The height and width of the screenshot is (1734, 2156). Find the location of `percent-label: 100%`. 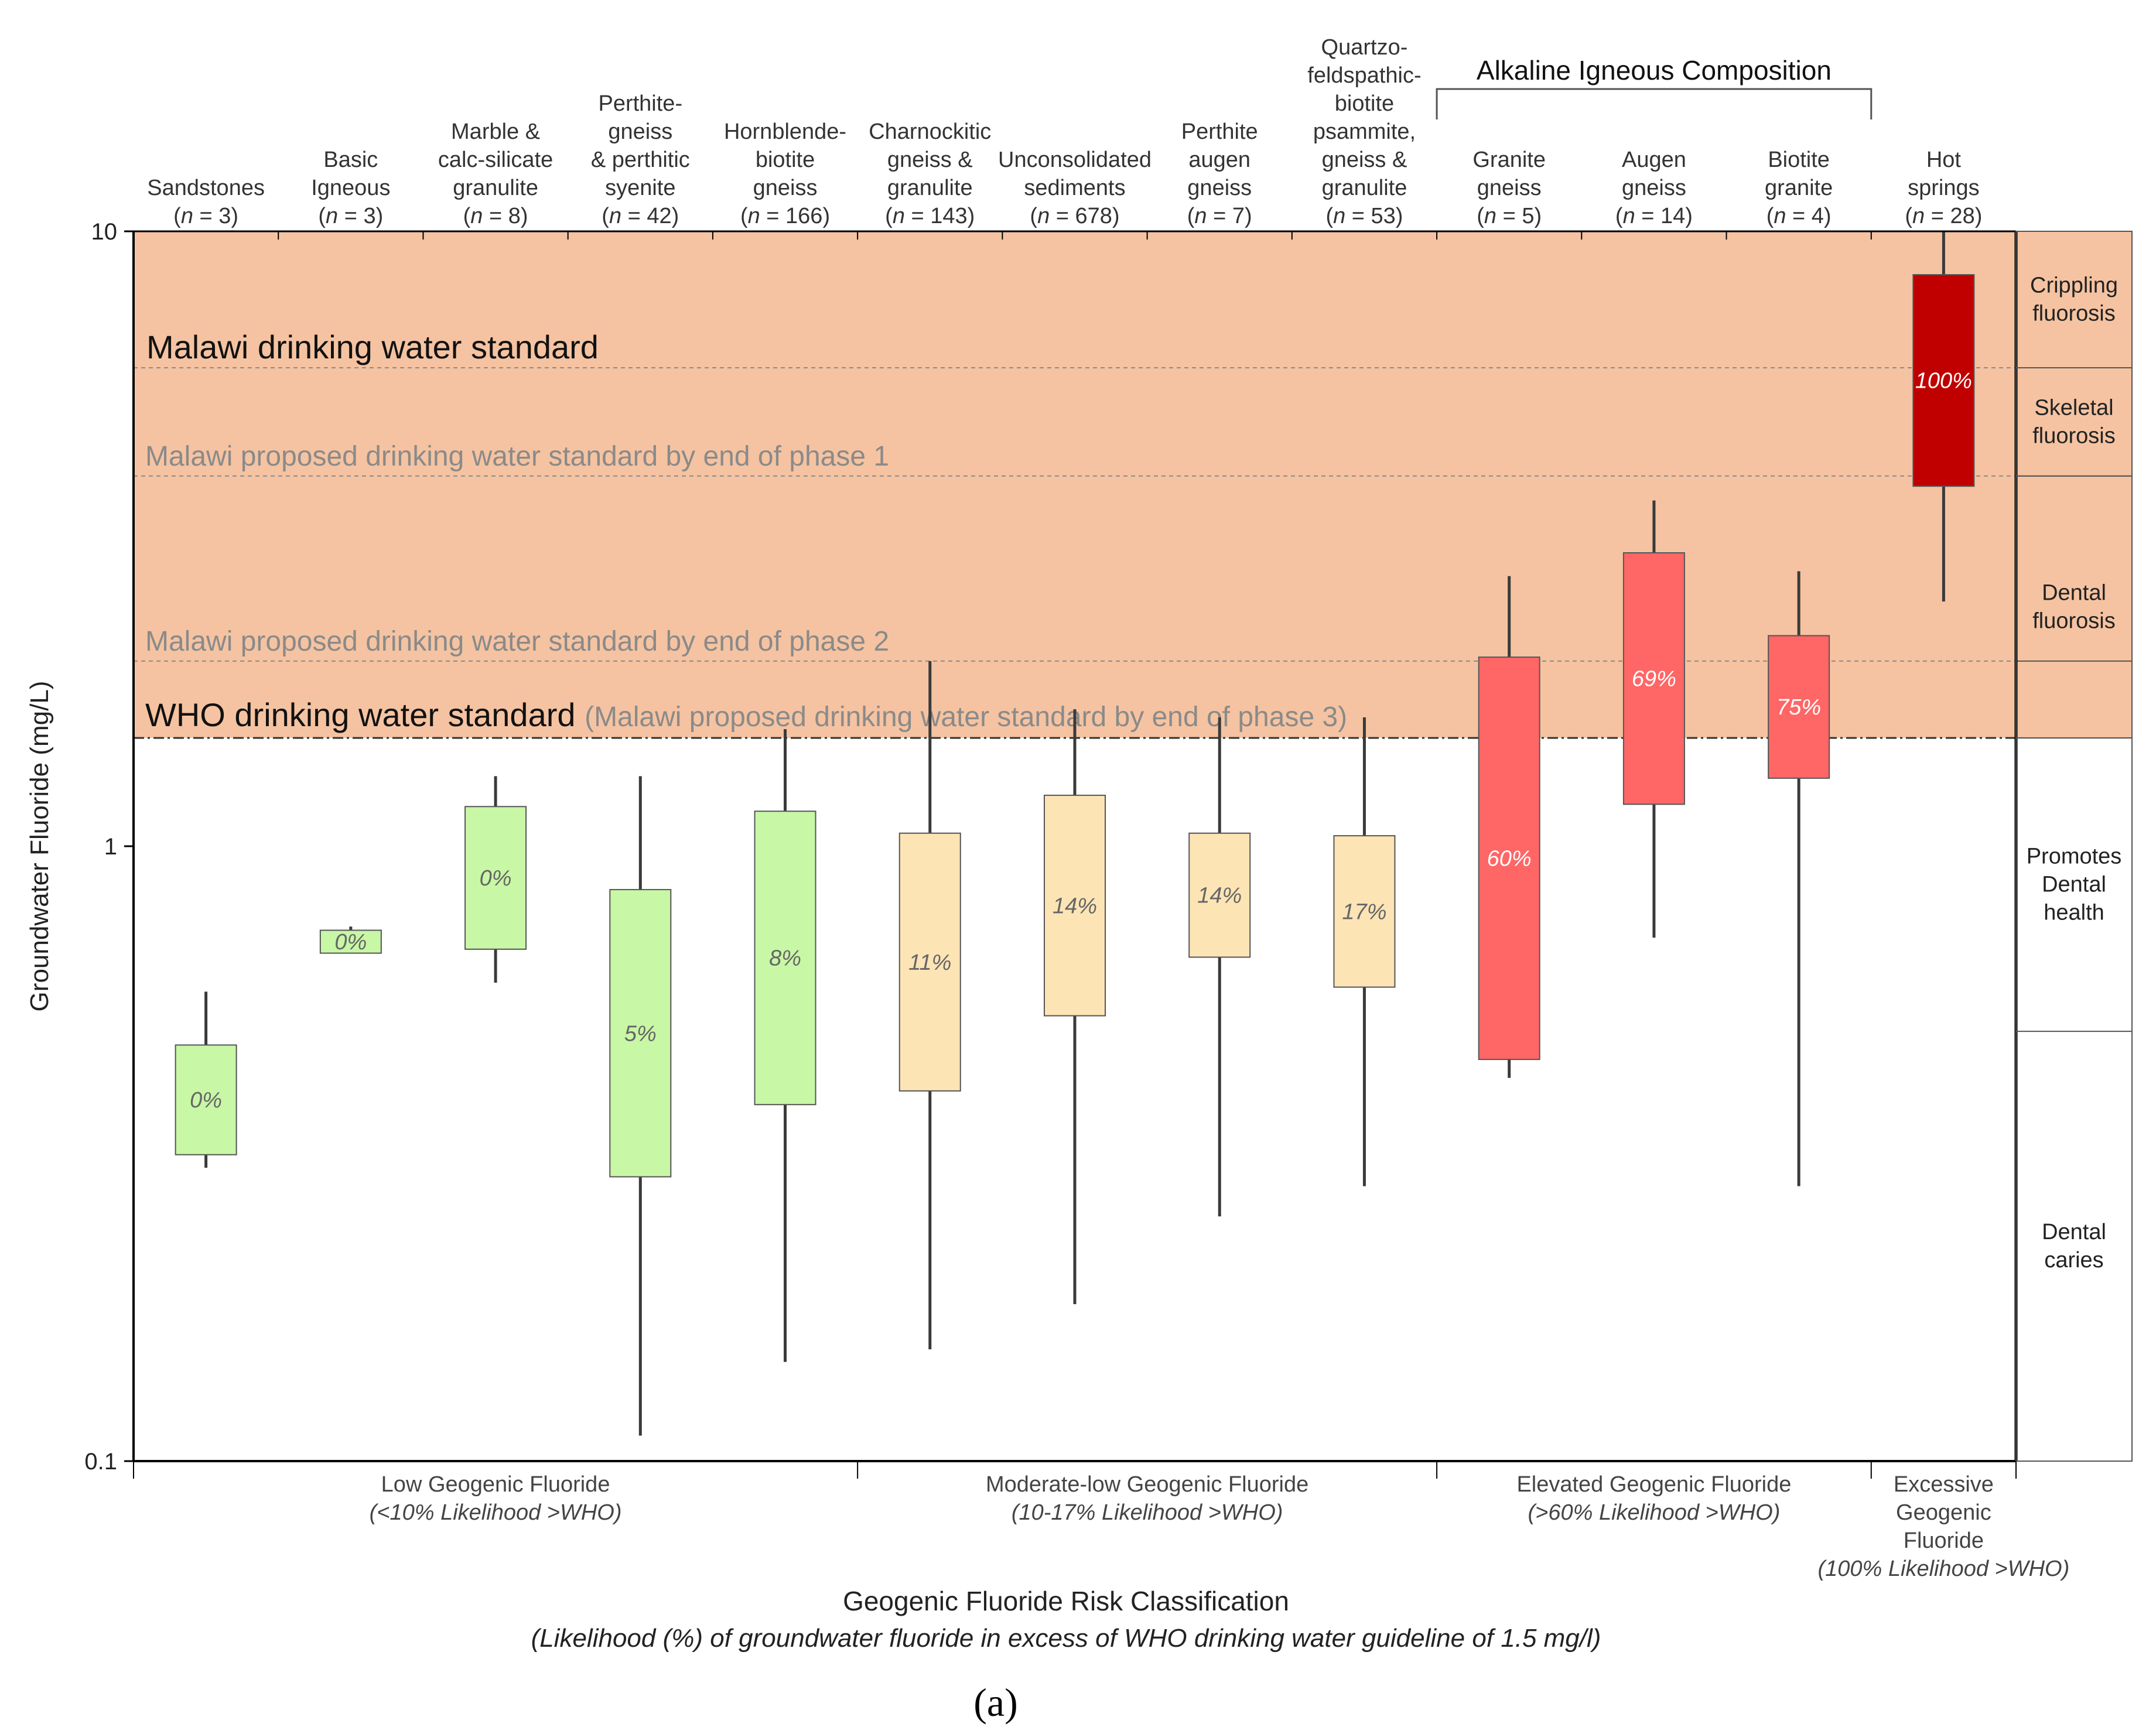

percent-label: 100% is located at coordinates (1943, 381).